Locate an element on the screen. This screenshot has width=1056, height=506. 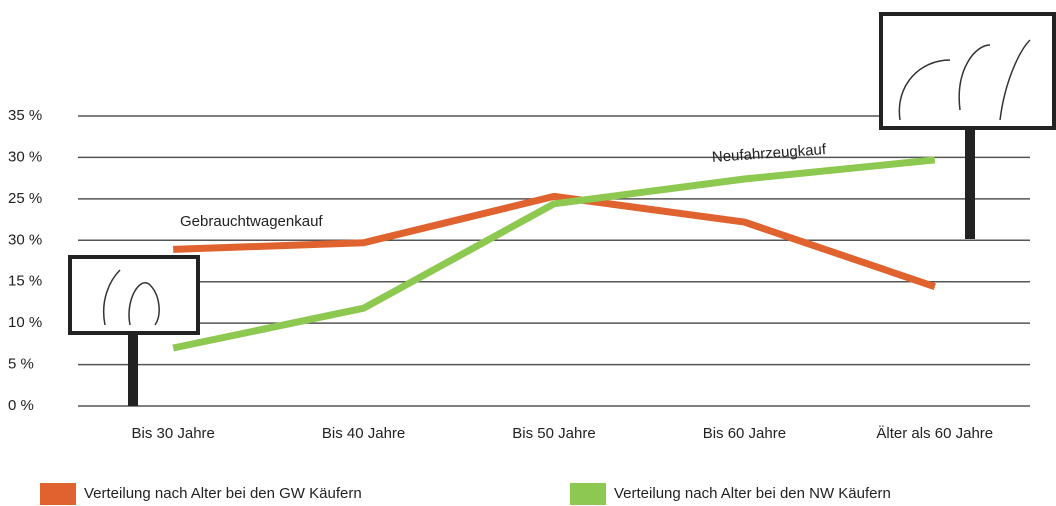
y-tick-label: 35 % is located at coordinates (25, 115).